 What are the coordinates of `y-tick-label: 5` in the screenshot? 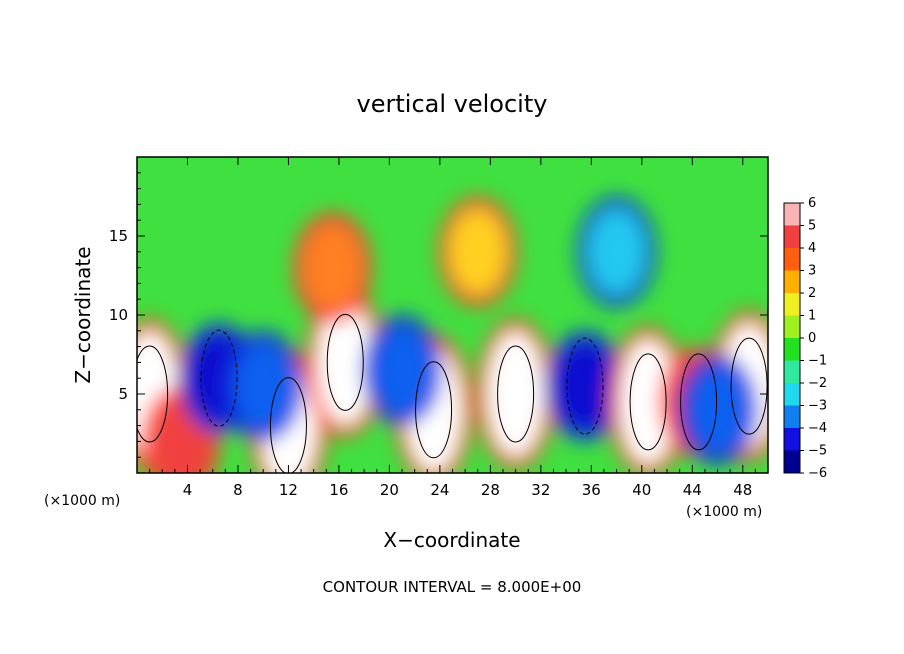 It's located at (123, 394).